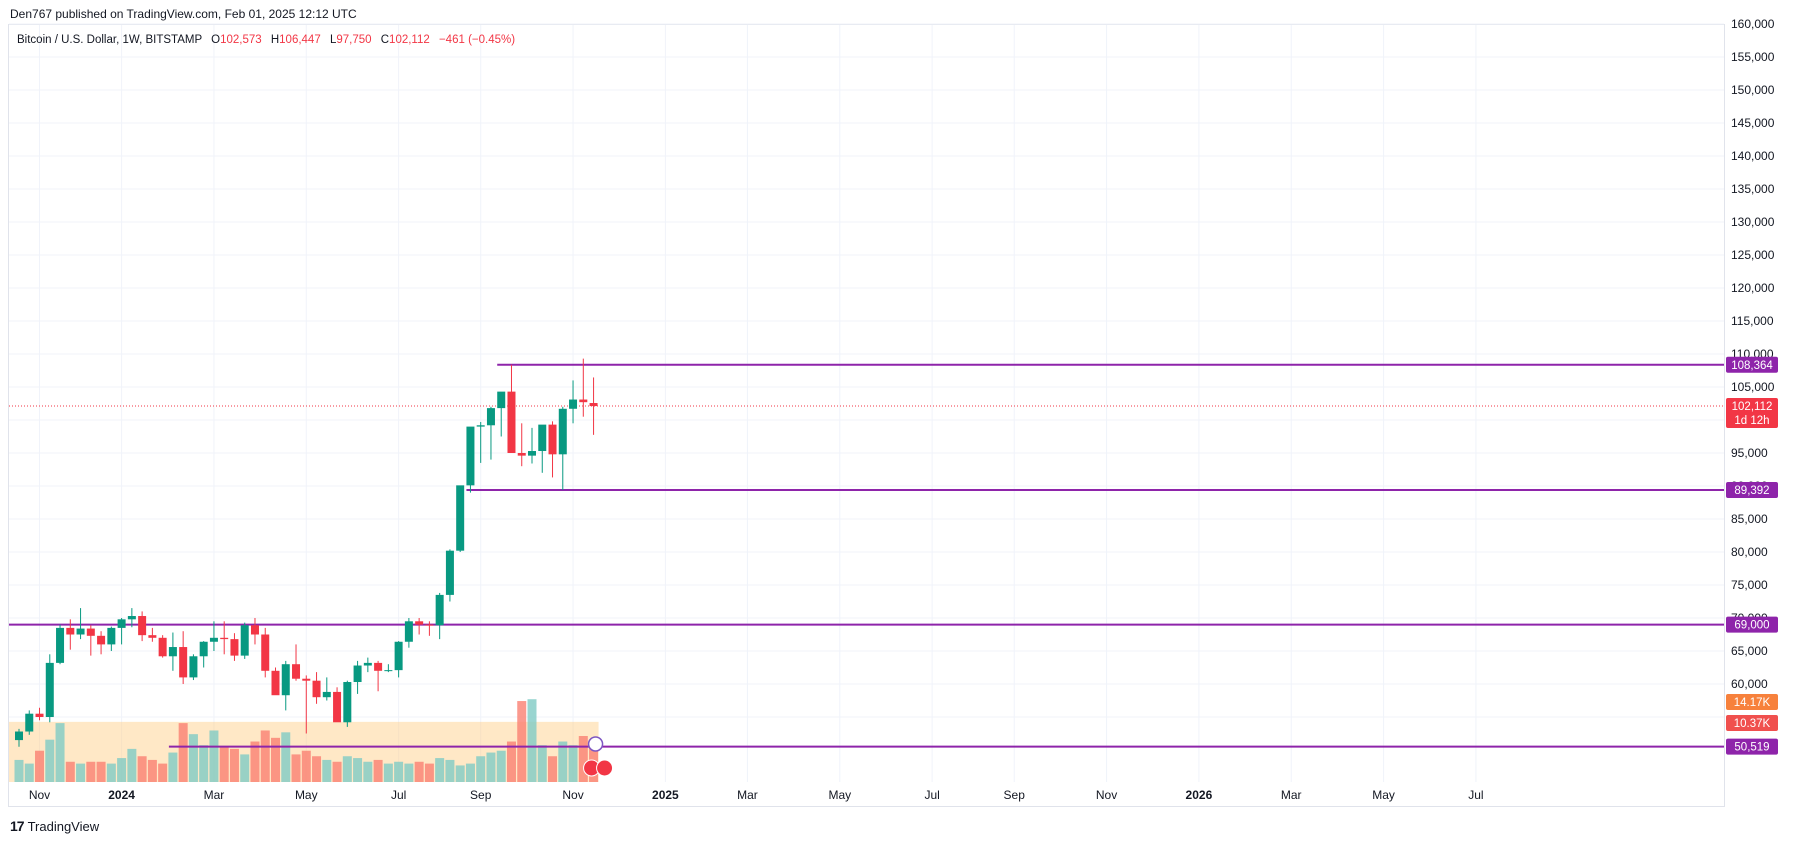 The height and width of the screenshot is (844, 1794). I want to click on lightning-event-icon, so click(595, 744).